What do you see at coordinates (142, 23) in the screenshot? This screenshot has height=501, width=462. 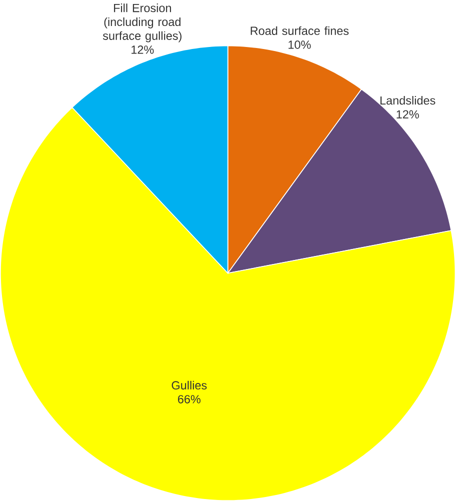 I see `slice-label: Fill Erosion (including road surface gullies)` at bounding box center [142, 23].